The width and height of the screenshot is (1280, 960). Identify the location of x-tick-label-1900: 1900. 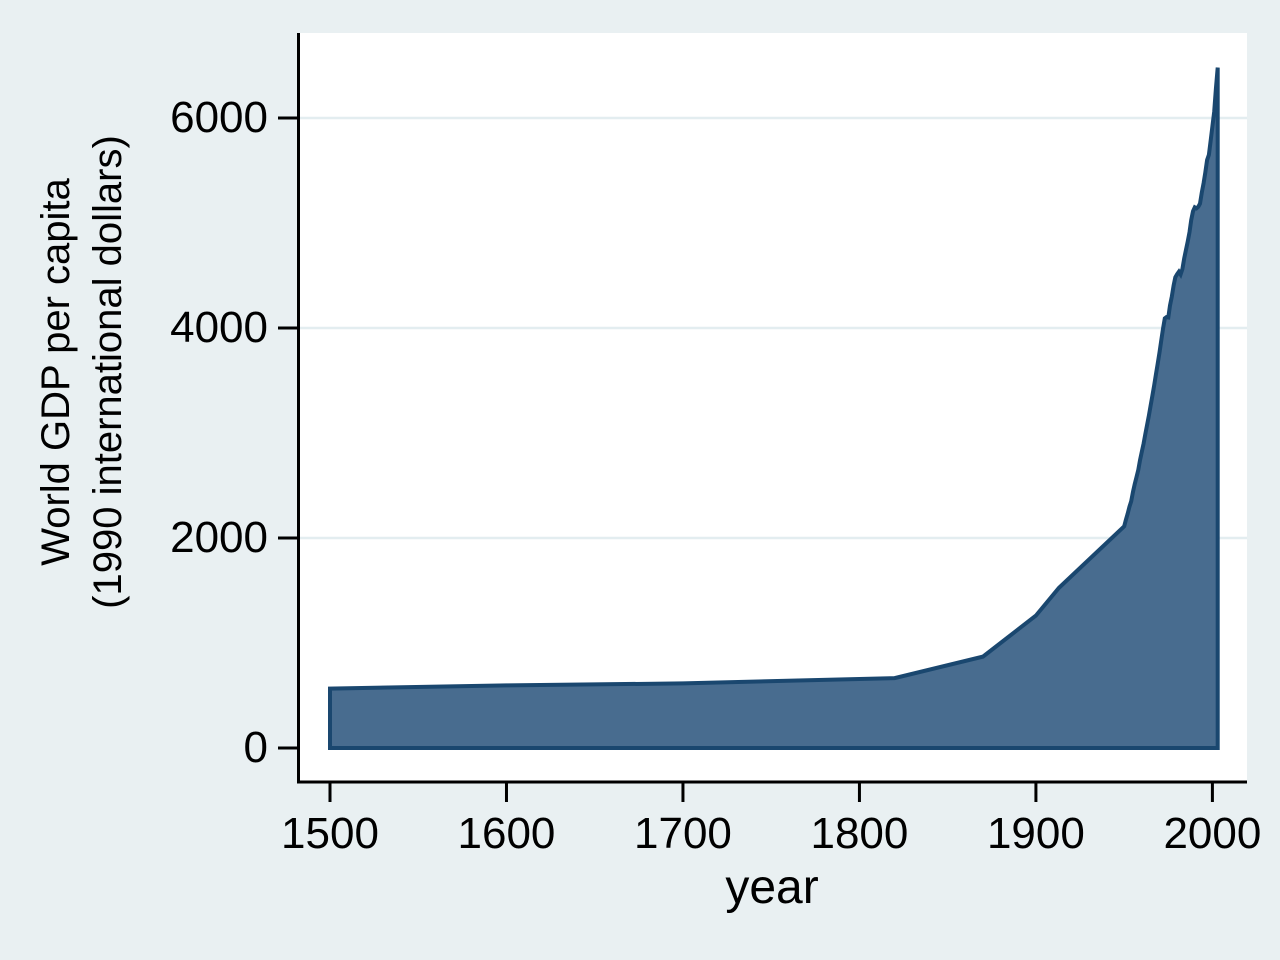
(1035, 833).